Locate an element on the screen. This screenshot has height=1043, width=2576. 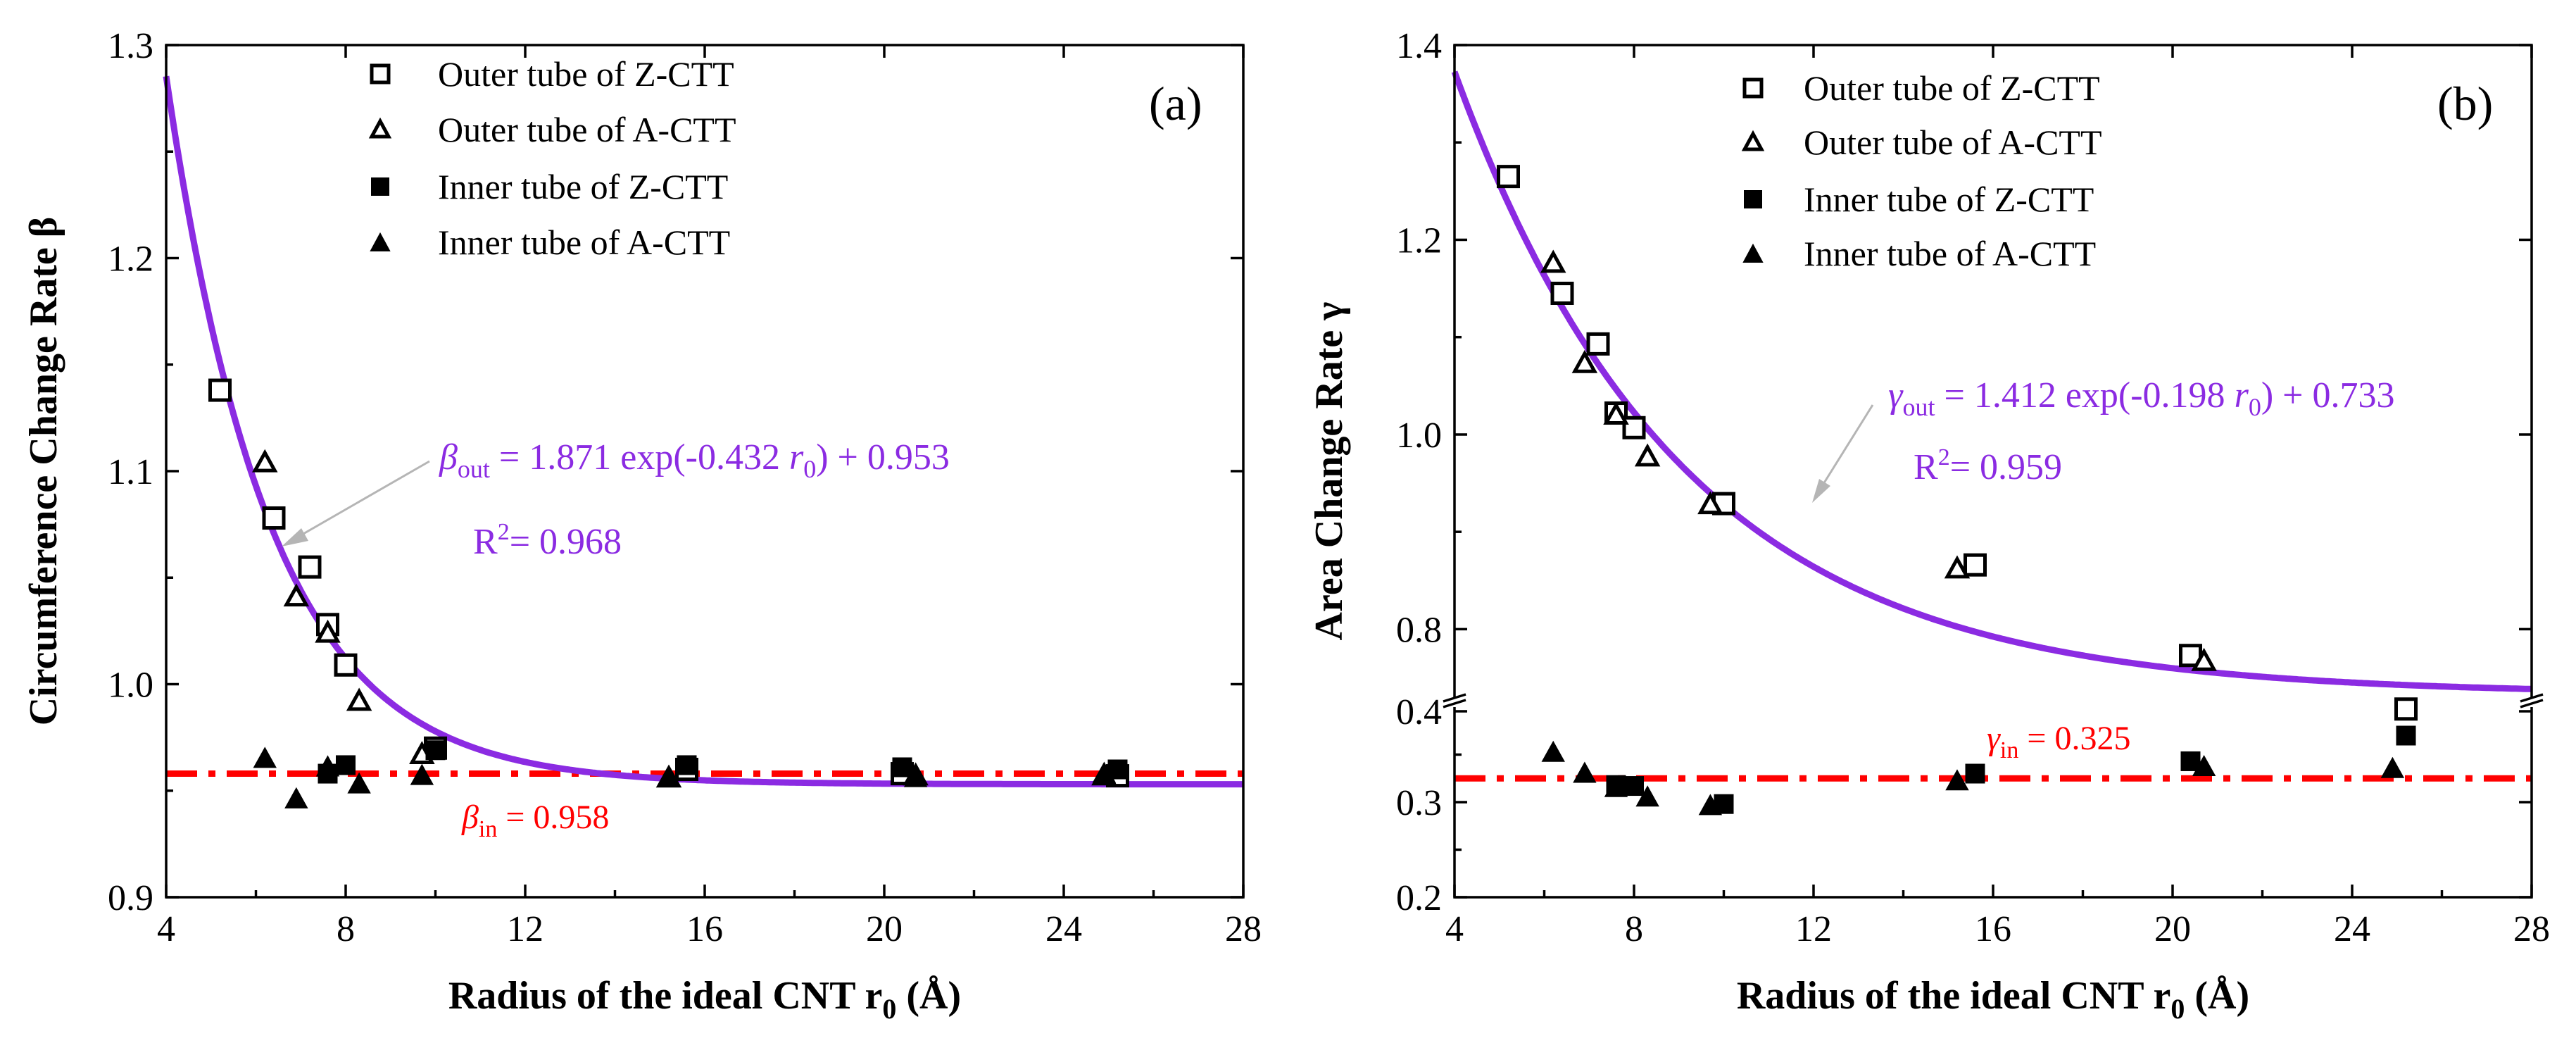
legend-marker-open-square is located at coordinates (381, 74).